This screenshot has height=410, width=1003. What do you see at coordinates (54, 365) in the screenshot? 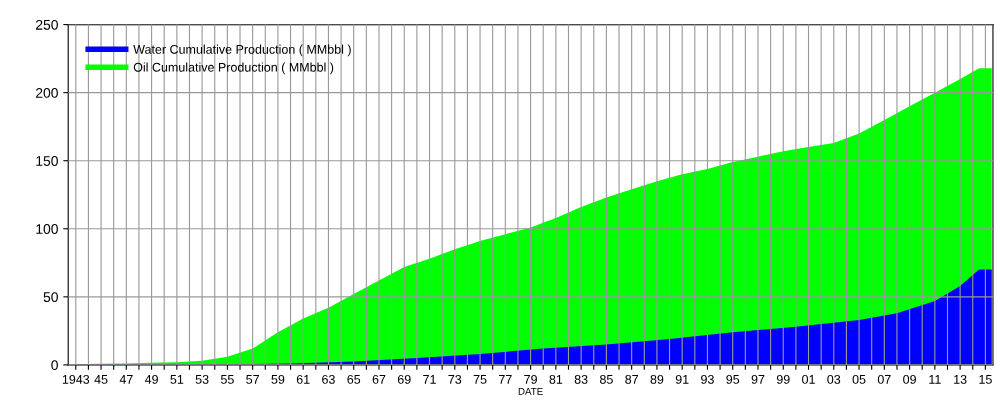
I see `y-tick-label: 0` at bounding box center [54, 365].